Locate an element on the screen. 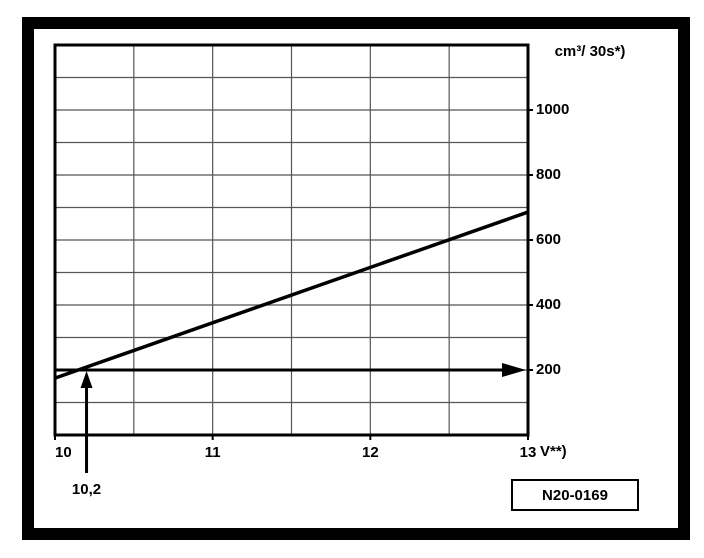 The height and width of the screenshot is (558, 704). x-tick-label: 11 is located at coordinates (213, 452).